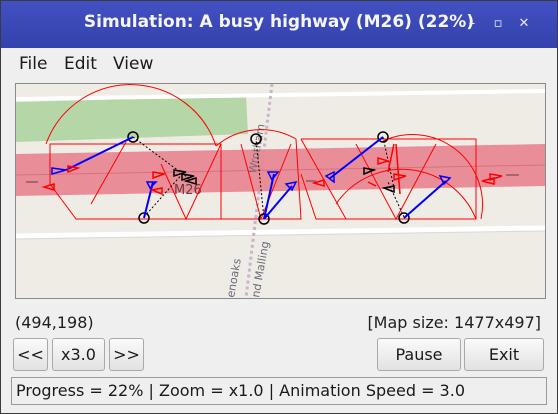  Describe the element at coordinates (419, 354) in the screenshot. I see `pause-button: Pause` at that location.